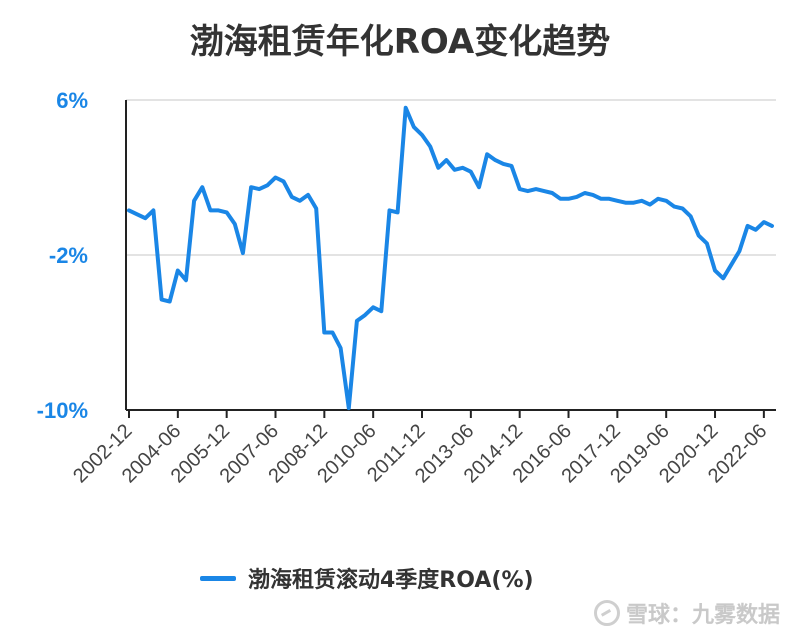 This screenshot has height=639, width=800. Describe the element at coordinates (68, 255) in the screenshot. I see `y-tick-label: -2%` at that location.